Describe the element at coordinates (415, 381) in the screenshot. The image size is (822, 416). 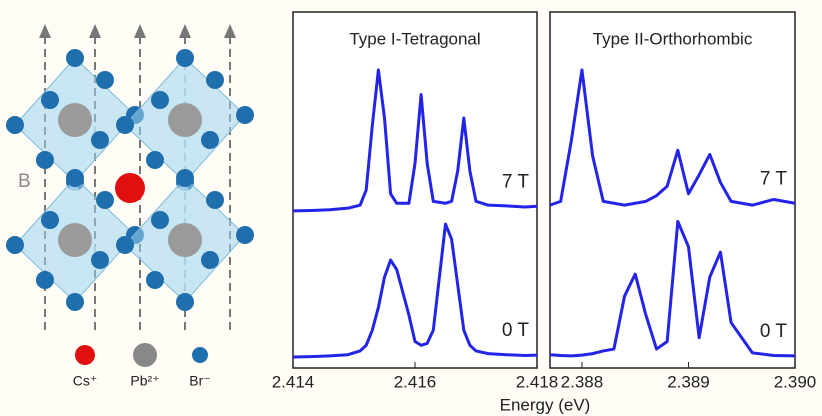
I see `x-tick-label: 2.416` at that location.